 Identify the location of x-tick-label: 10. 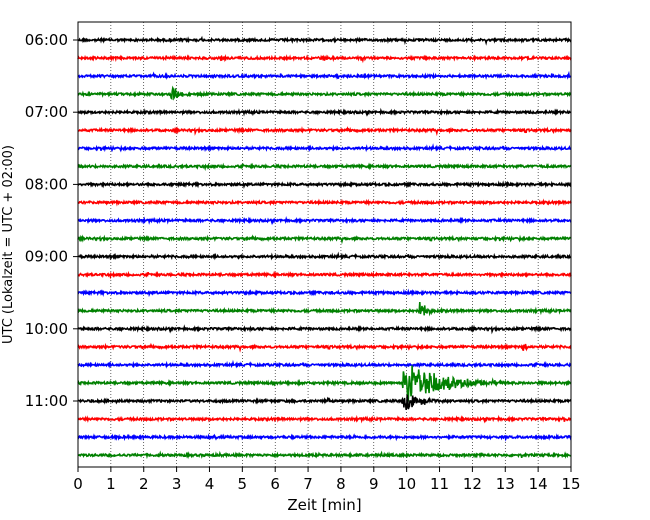
(406, 484).